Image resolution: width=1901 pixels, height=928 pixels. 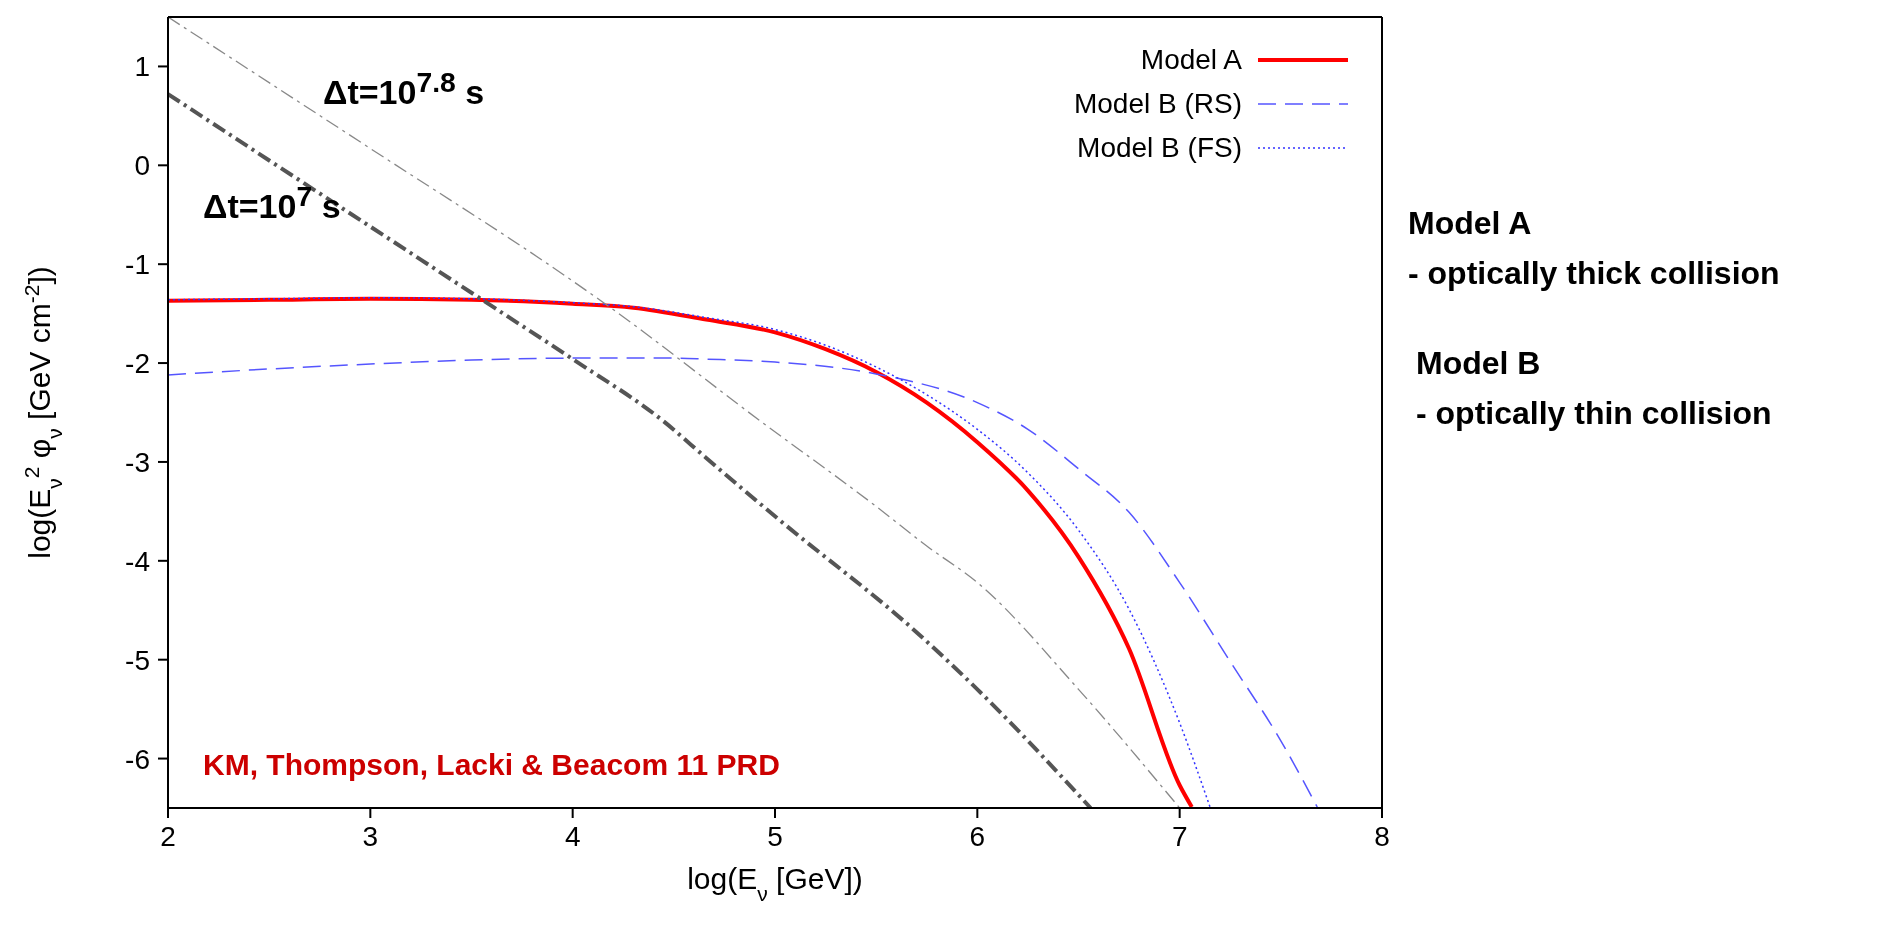 What do you see at coordinates (1191, 59) in the screenshot?
I see `legend-label: Model A` at bounding box center [1191, 59].